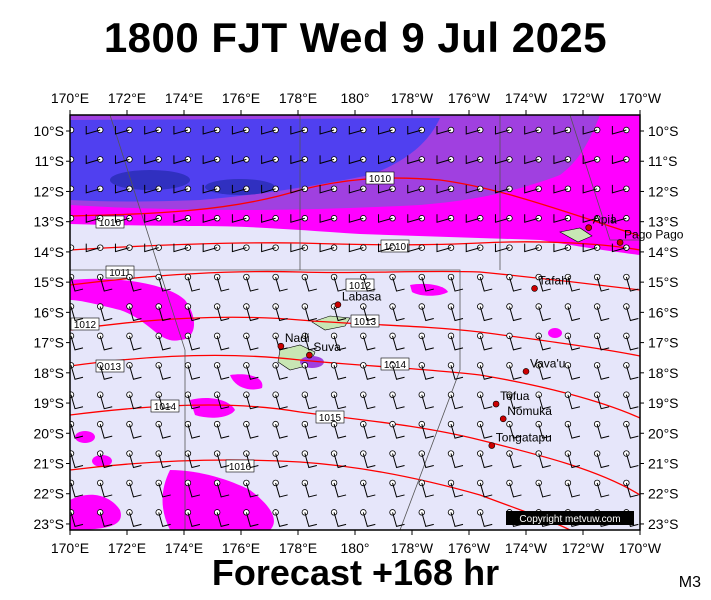 The height and width of the screenshot is (600, 711). I want to click on forecast-label: Forecast +168 hr, so click(355, 572).